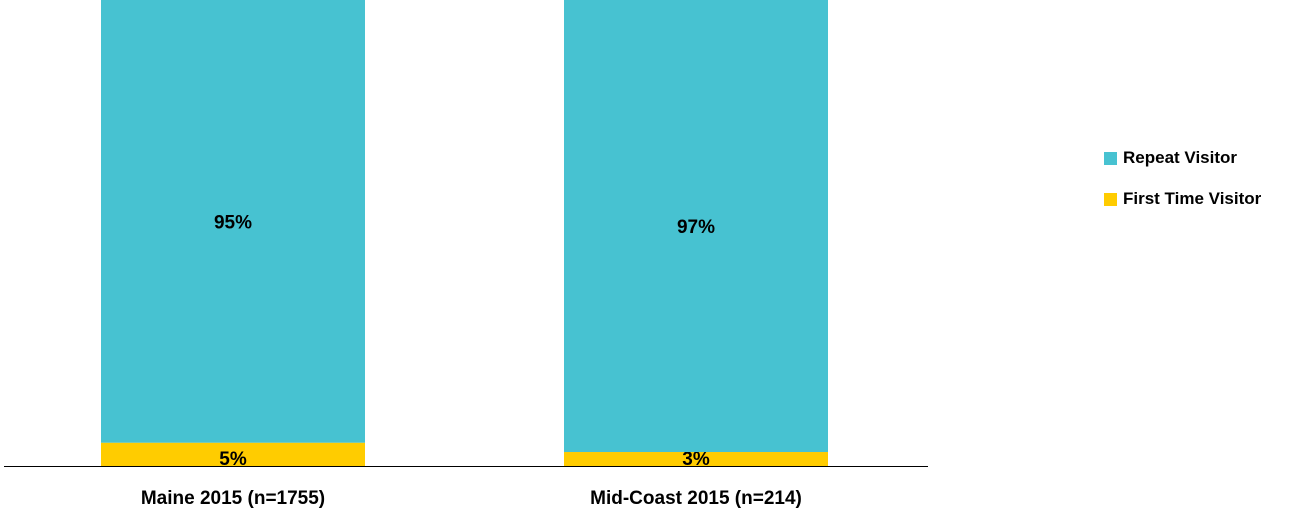  I want to click on legend-item-repeat-visitor: Repeat Visitor, so click(1207, 158).